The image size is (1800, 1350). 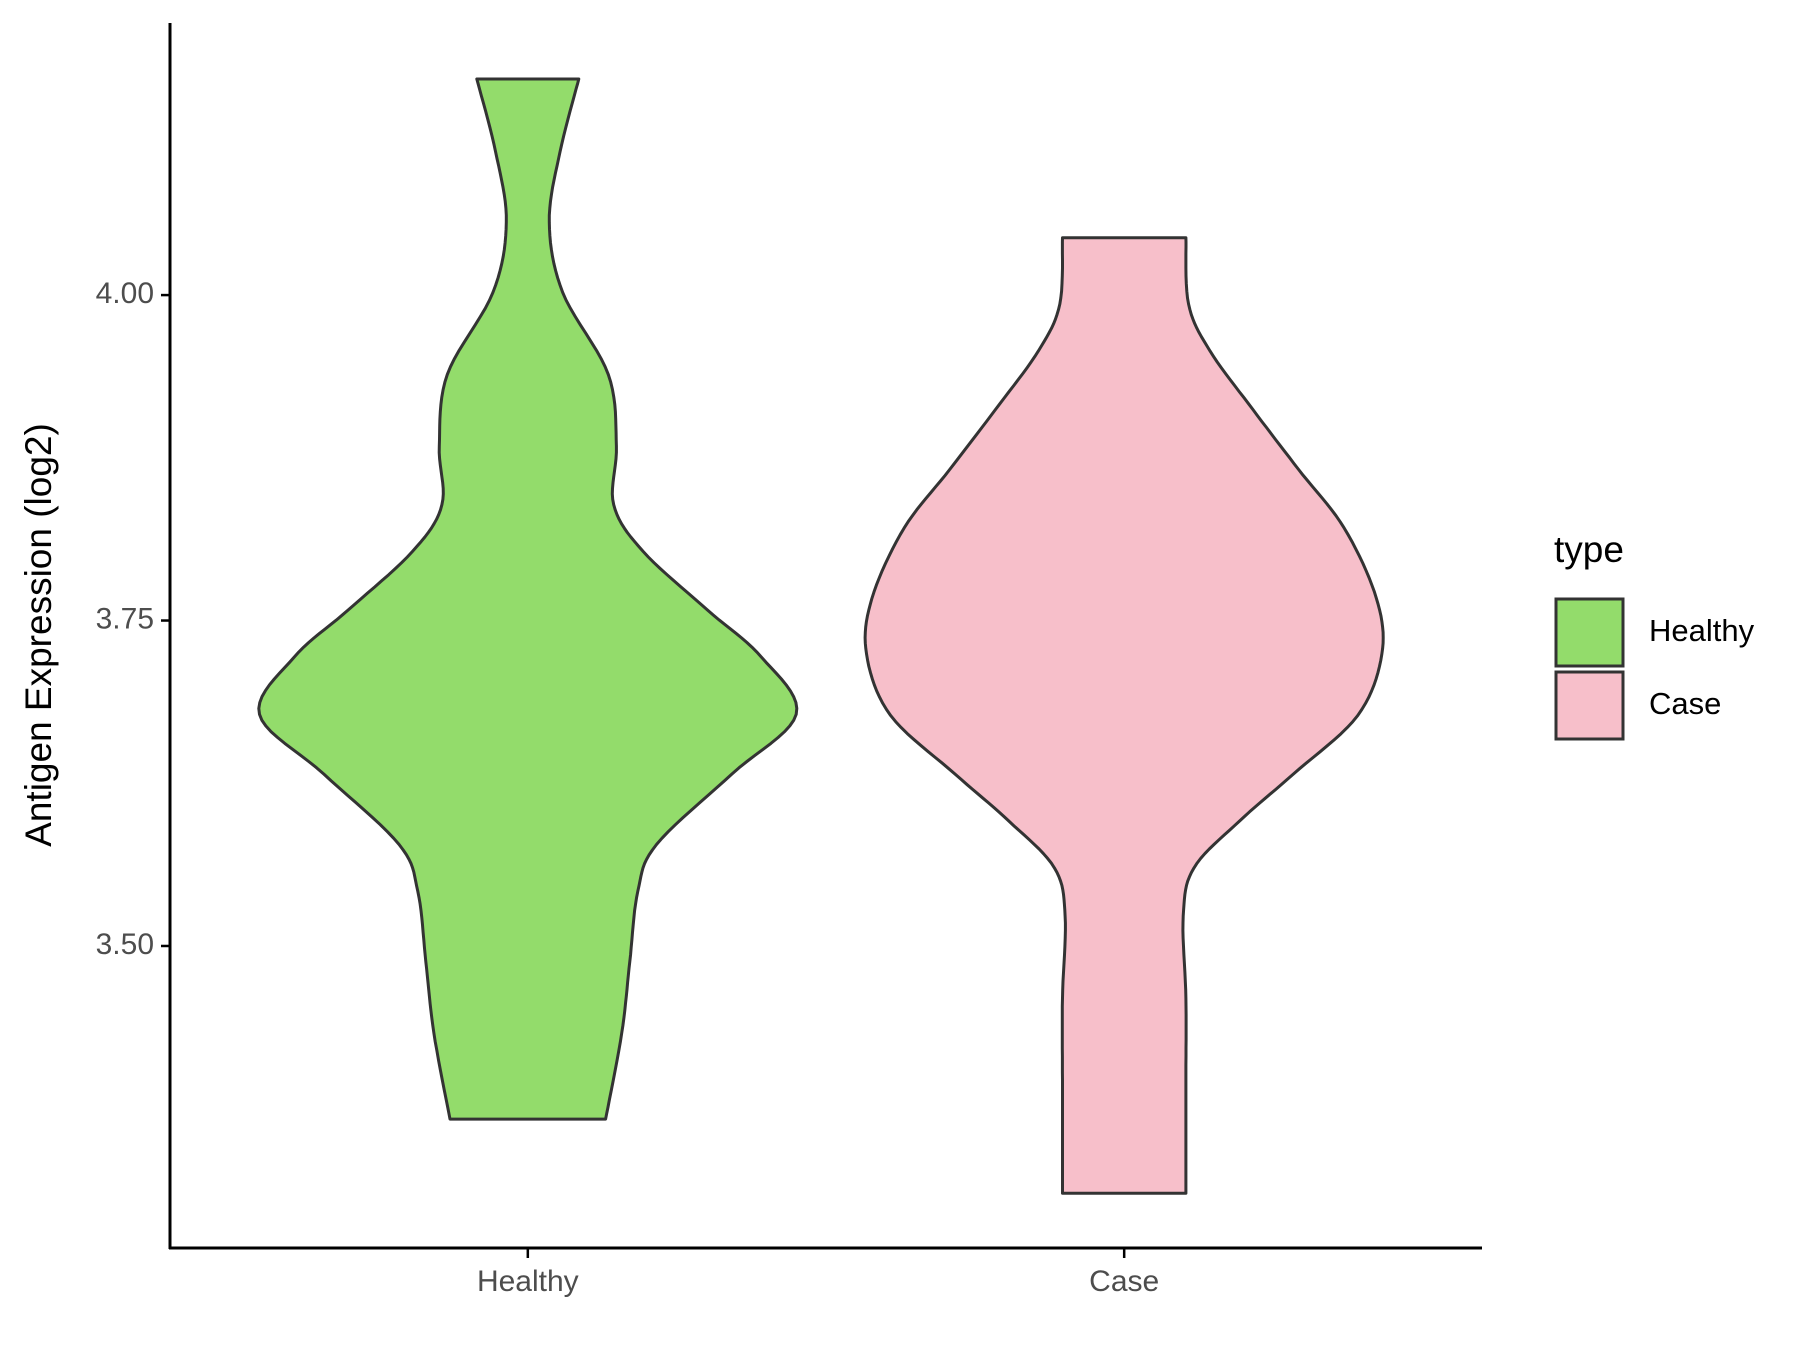 What do you see at coordinates (125, 944) in the screenshot?
I see `y-tick-label: 3.50` at bounding box center [125, 944].